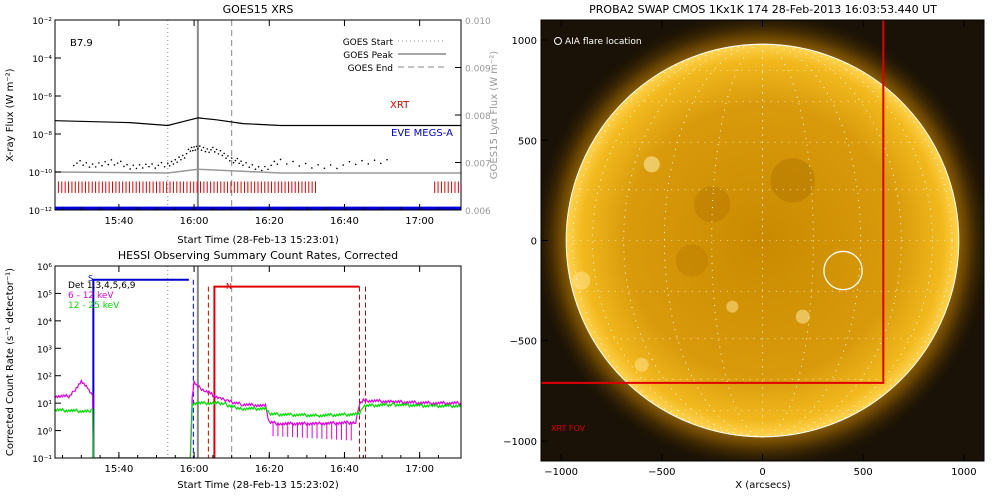 The height and width of the screenshot is (500, 1000). I want to click on hessi-marker-s: S, so click(90, 278).